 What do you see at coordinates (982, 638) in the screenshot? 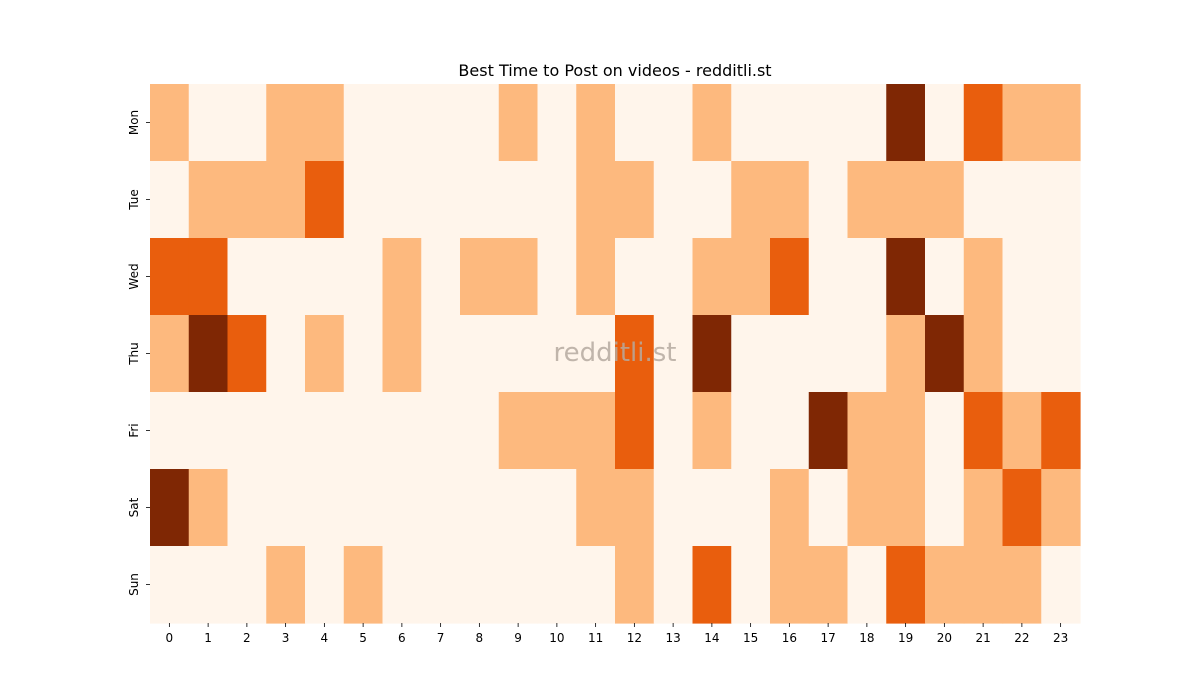
I see `x-tick-label-21: 21` at bounding box center [982, 638].